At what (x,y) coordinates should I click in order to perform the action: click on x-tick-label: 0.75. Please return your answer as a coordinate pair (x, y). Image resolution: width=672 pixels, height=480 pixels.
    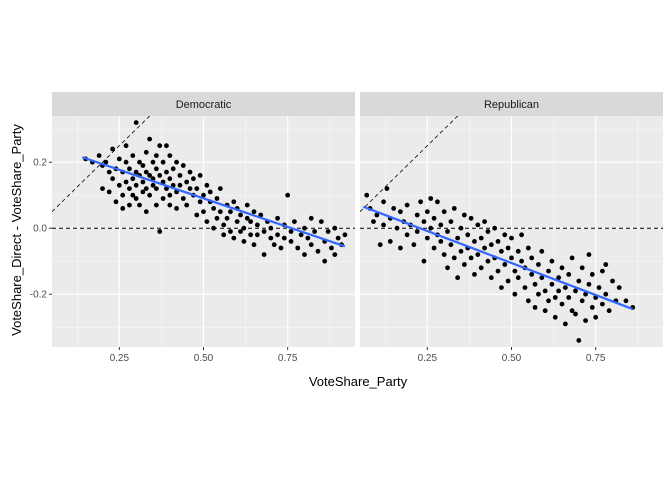
    Looking at the image, I should click on (596, 358).